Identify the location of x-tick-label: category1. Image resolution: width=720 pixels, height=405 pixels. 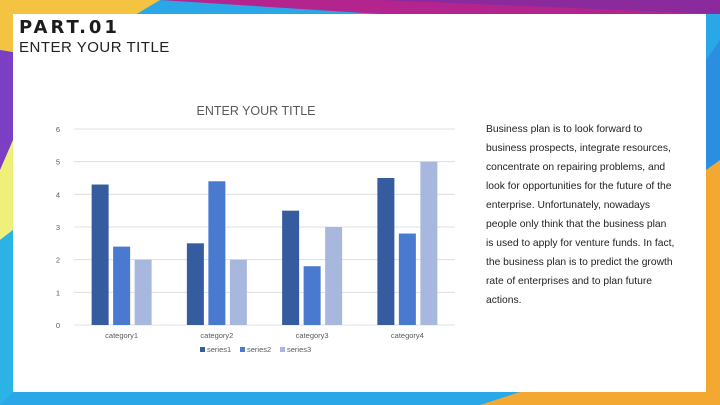
(121, 335).